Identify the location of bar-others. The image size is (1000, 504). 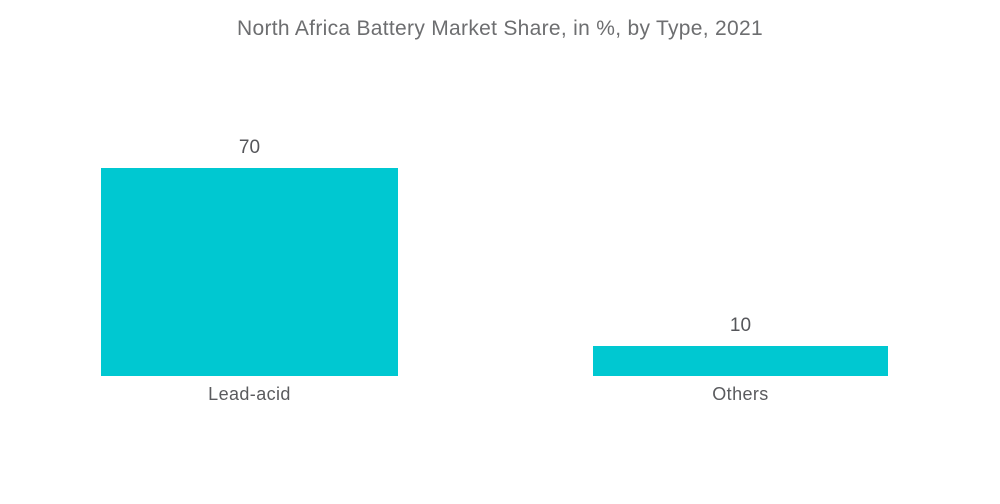
(740, 361).